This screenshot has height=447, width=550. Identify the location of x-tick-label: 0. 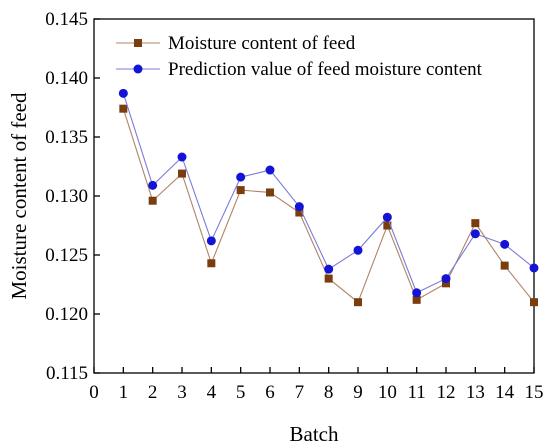
(94, 392).